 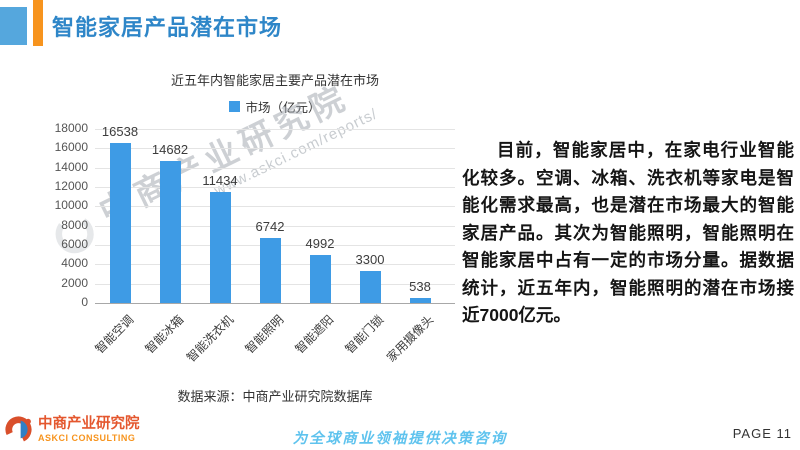 I want to click on y-axis-tick-label: 6000, so click(x=74, y=244).